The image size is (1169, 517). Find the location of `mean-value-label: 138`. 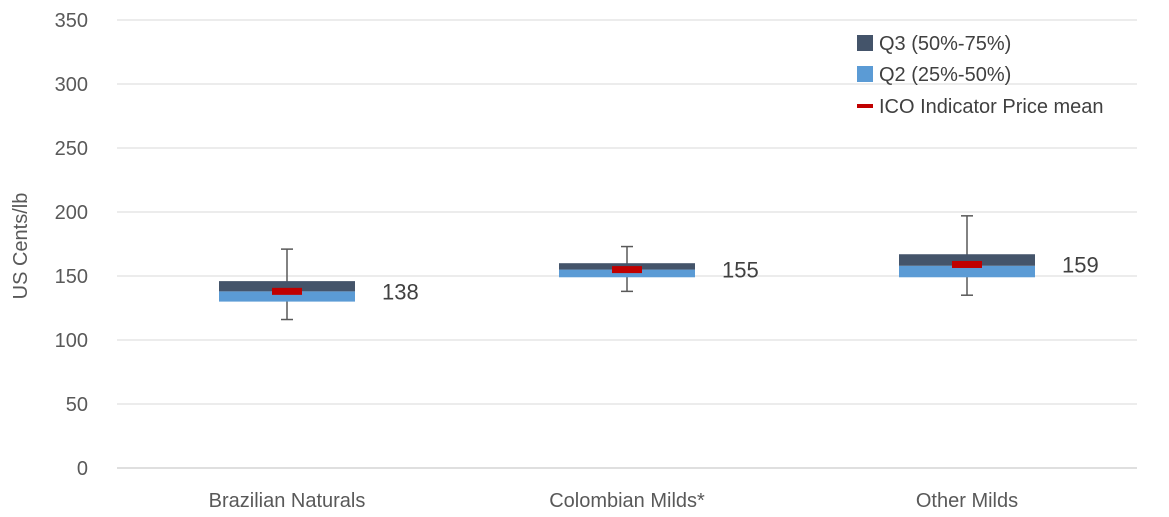

mean-value-label: 138 is located at coordinates (400, 291).